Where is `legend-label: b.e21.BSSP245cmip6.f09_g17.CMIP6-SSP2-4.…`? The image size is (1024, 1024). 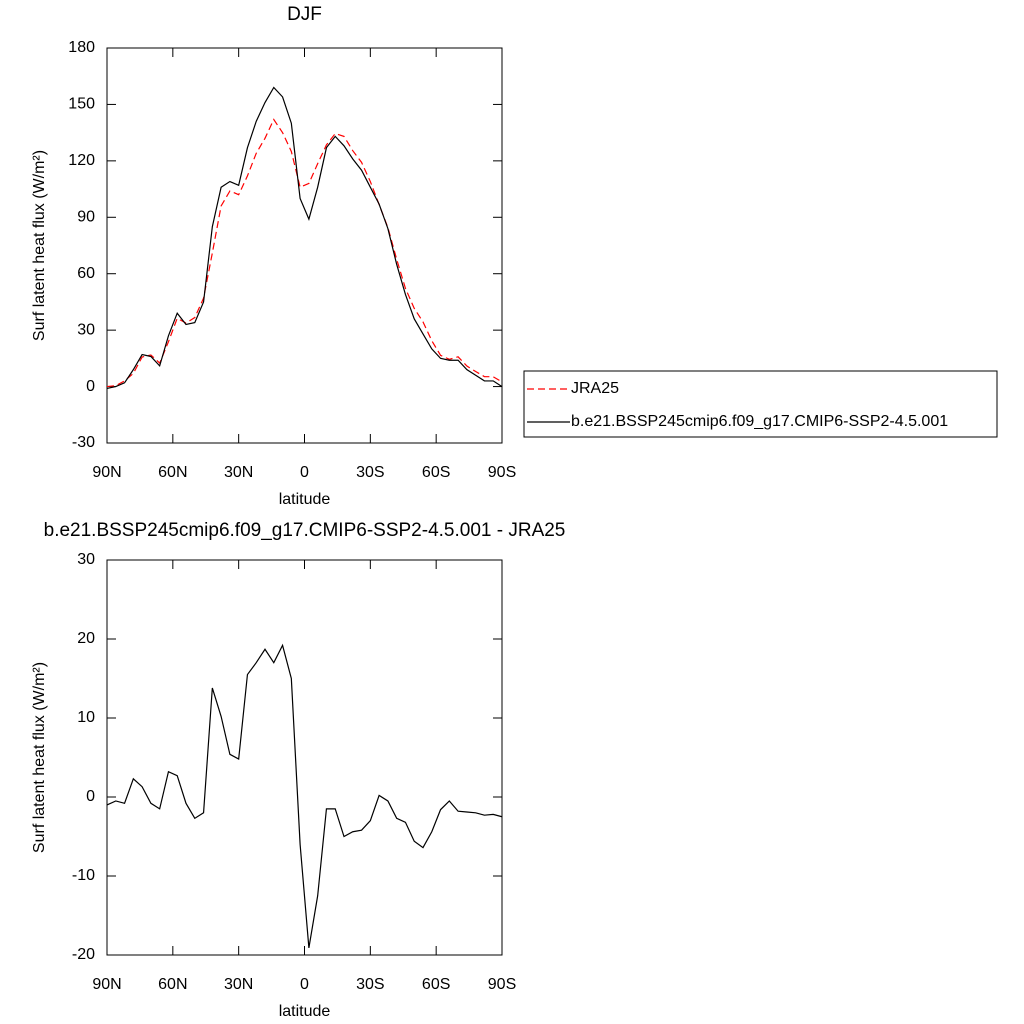 legend-label: b.e21.BSSP245cmip6.f09_g17.CMIP6-SSP2-4.… is located at coordinates (759, 421).